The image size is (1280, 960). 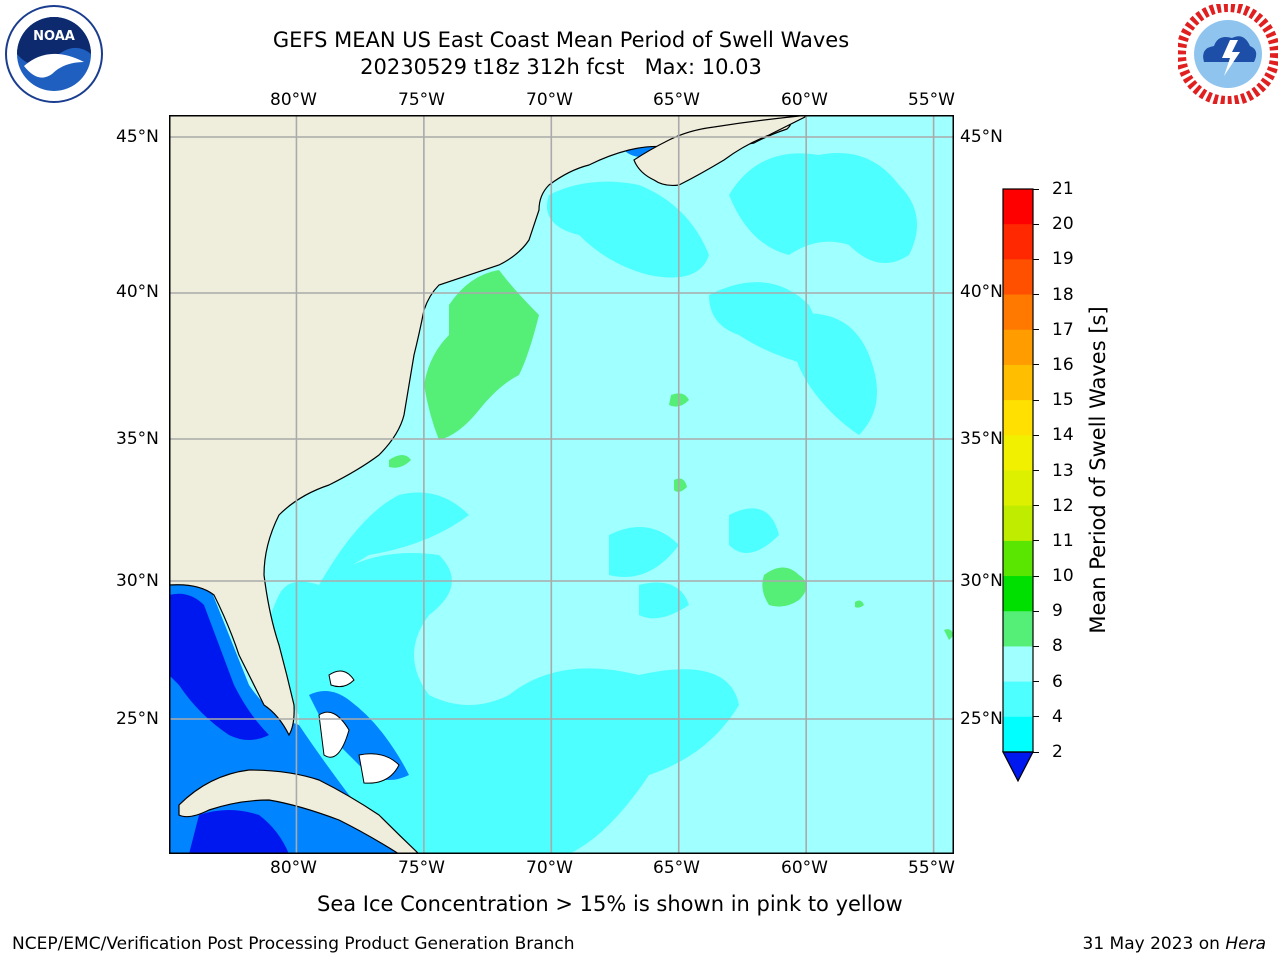 I want to click on colorbar-tick-label: 11, so click(x=1063, y=540).